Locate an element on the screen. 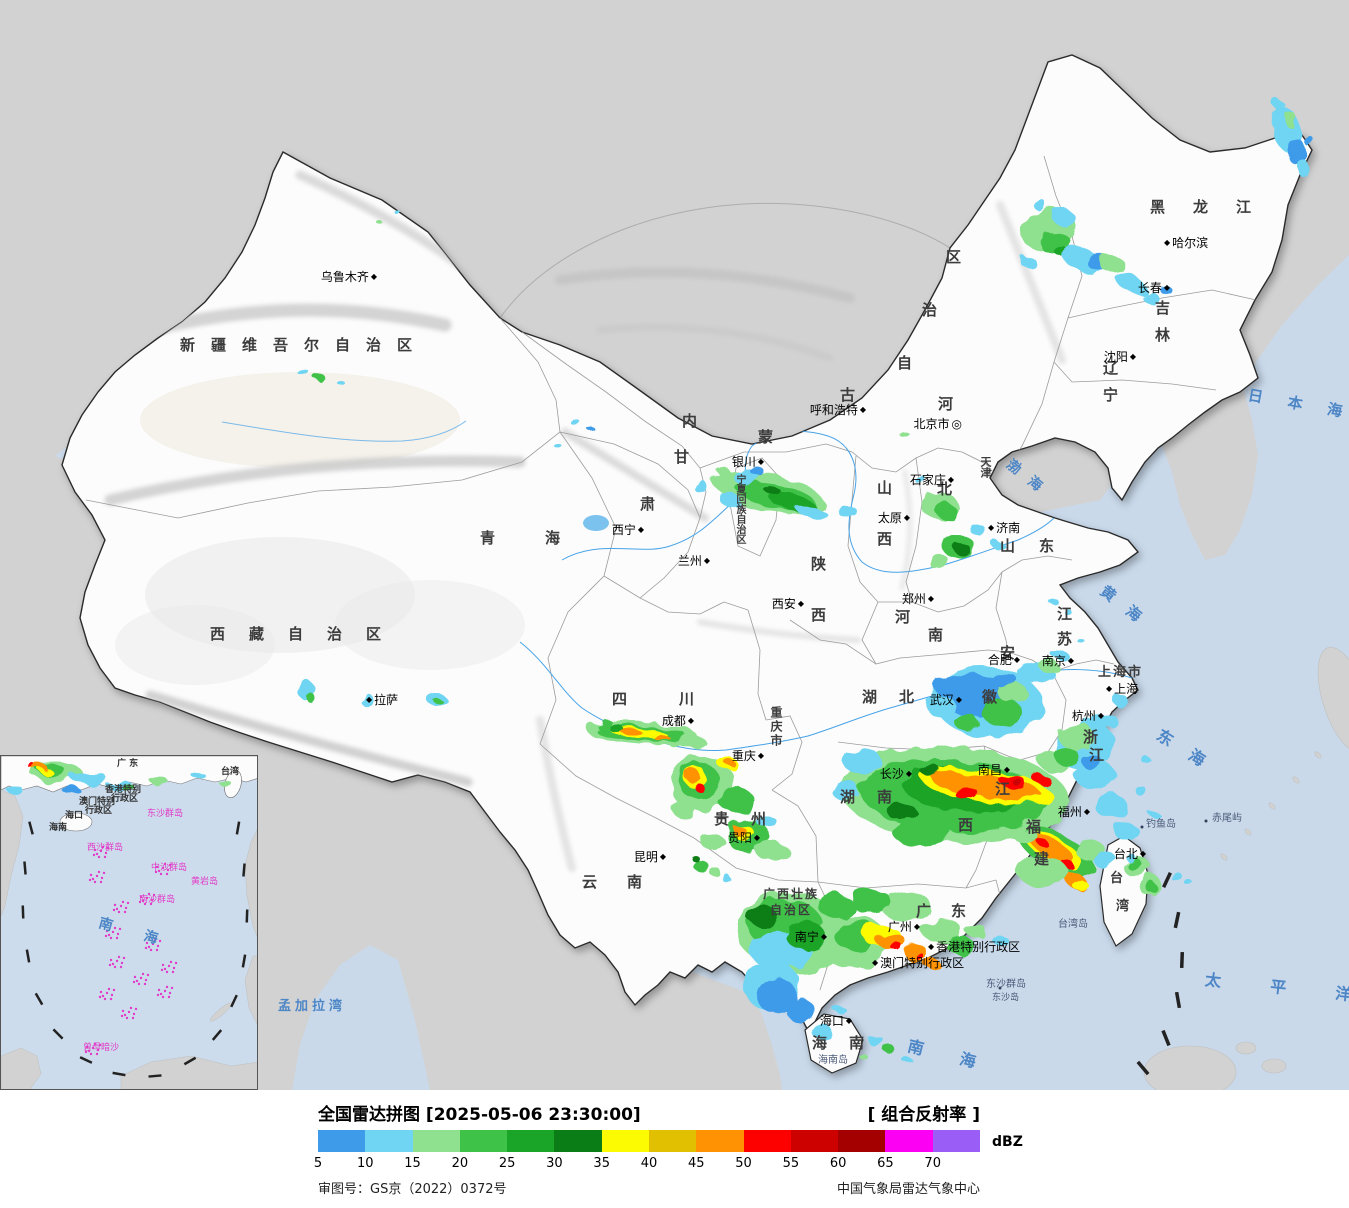 The height and width of the screenshot is (1208, 1349). colorbar-tick: 60 is located at coordinates (838, 1163).